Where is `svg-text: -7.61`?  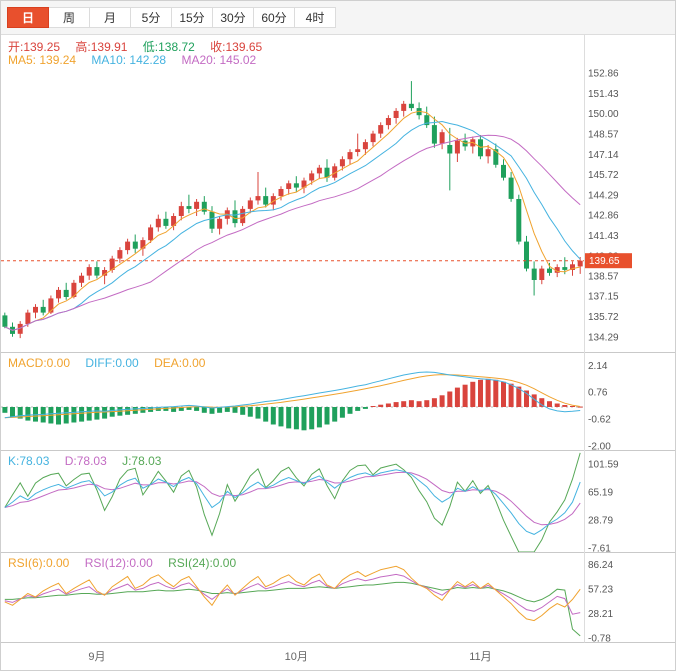 svg-text: -7.61 is located at coordinates (599, 548).